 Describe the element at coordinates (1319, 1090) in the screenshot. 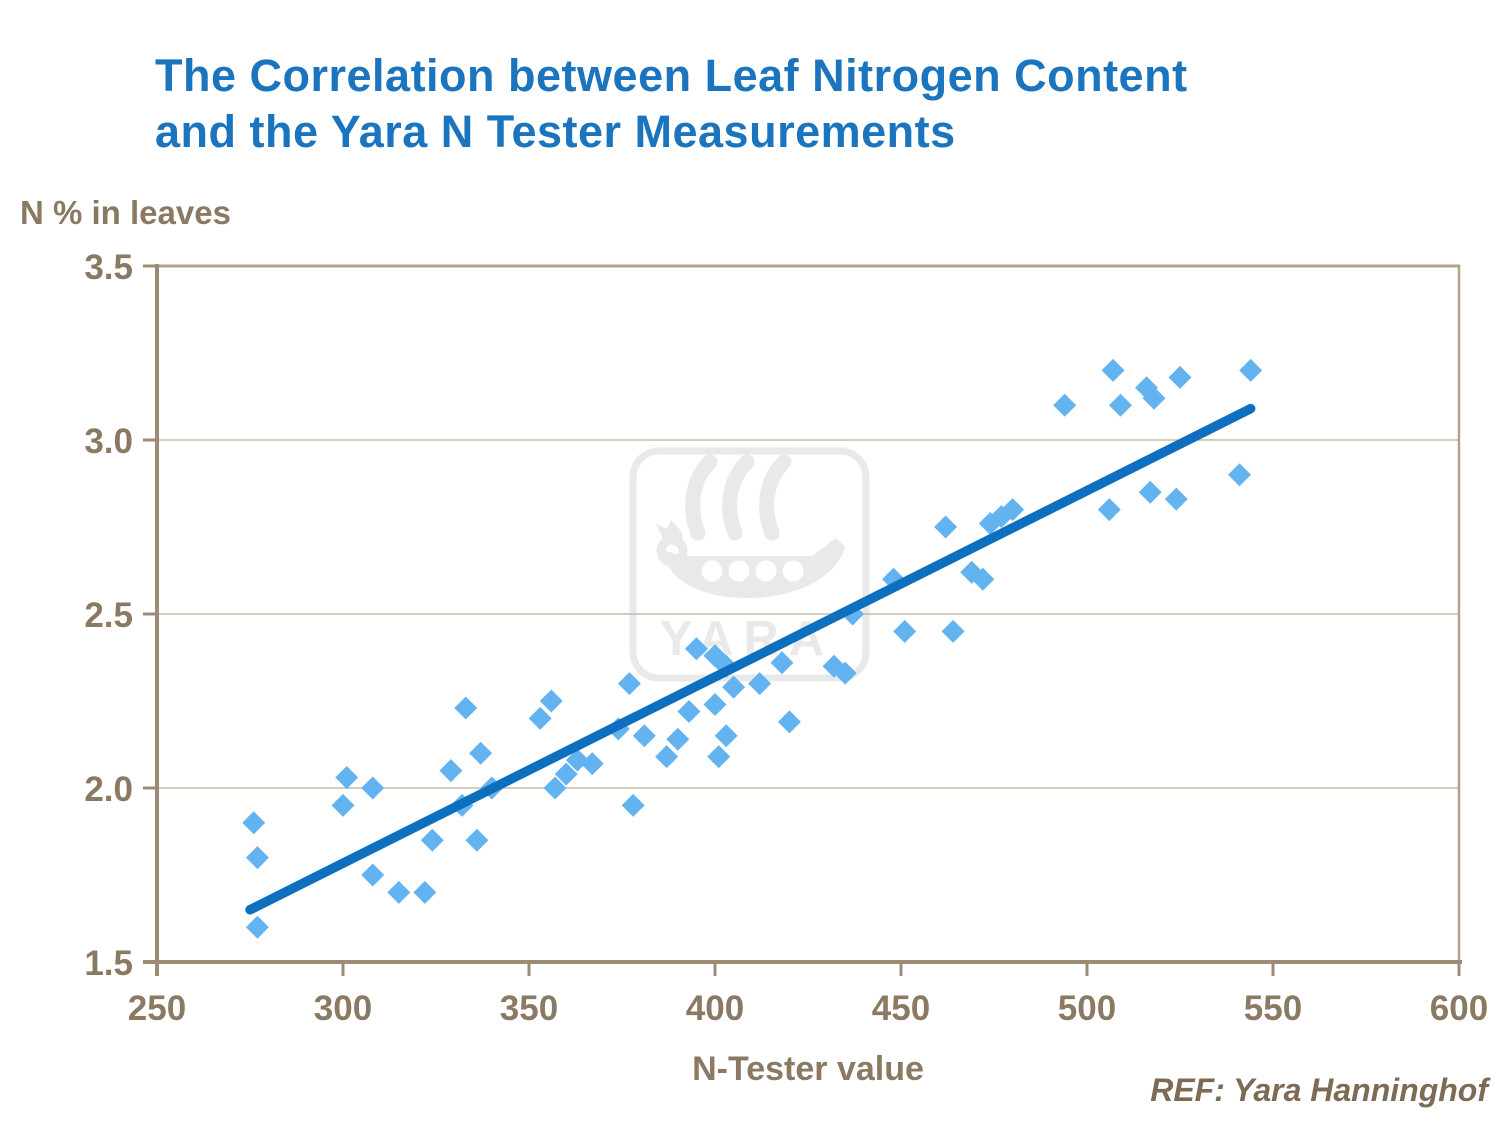

I see `reference-note: REF: Yara Hanninghof` at that location.